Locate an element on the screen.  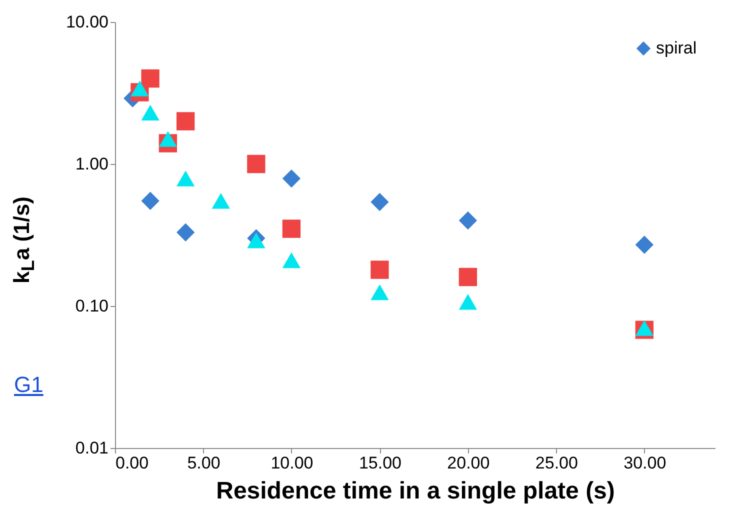
x-tick-label: 15.00 is located at coordinates (380, 463).